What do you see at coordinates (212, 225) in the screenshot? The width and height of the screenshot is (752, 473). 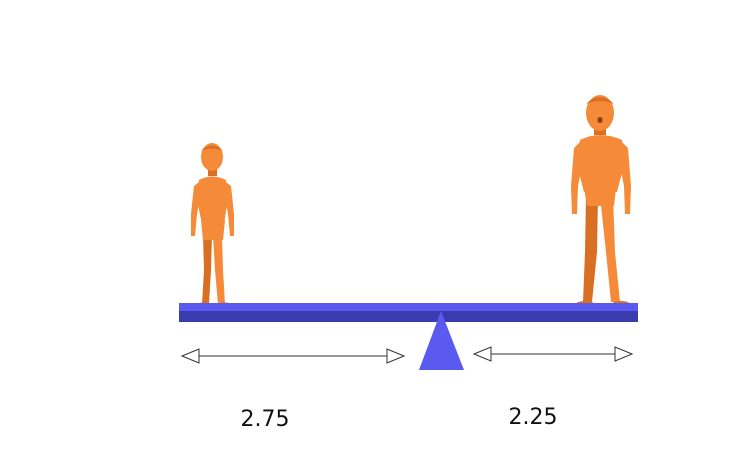 I see `child-figure` at bounding box center [212, 225].